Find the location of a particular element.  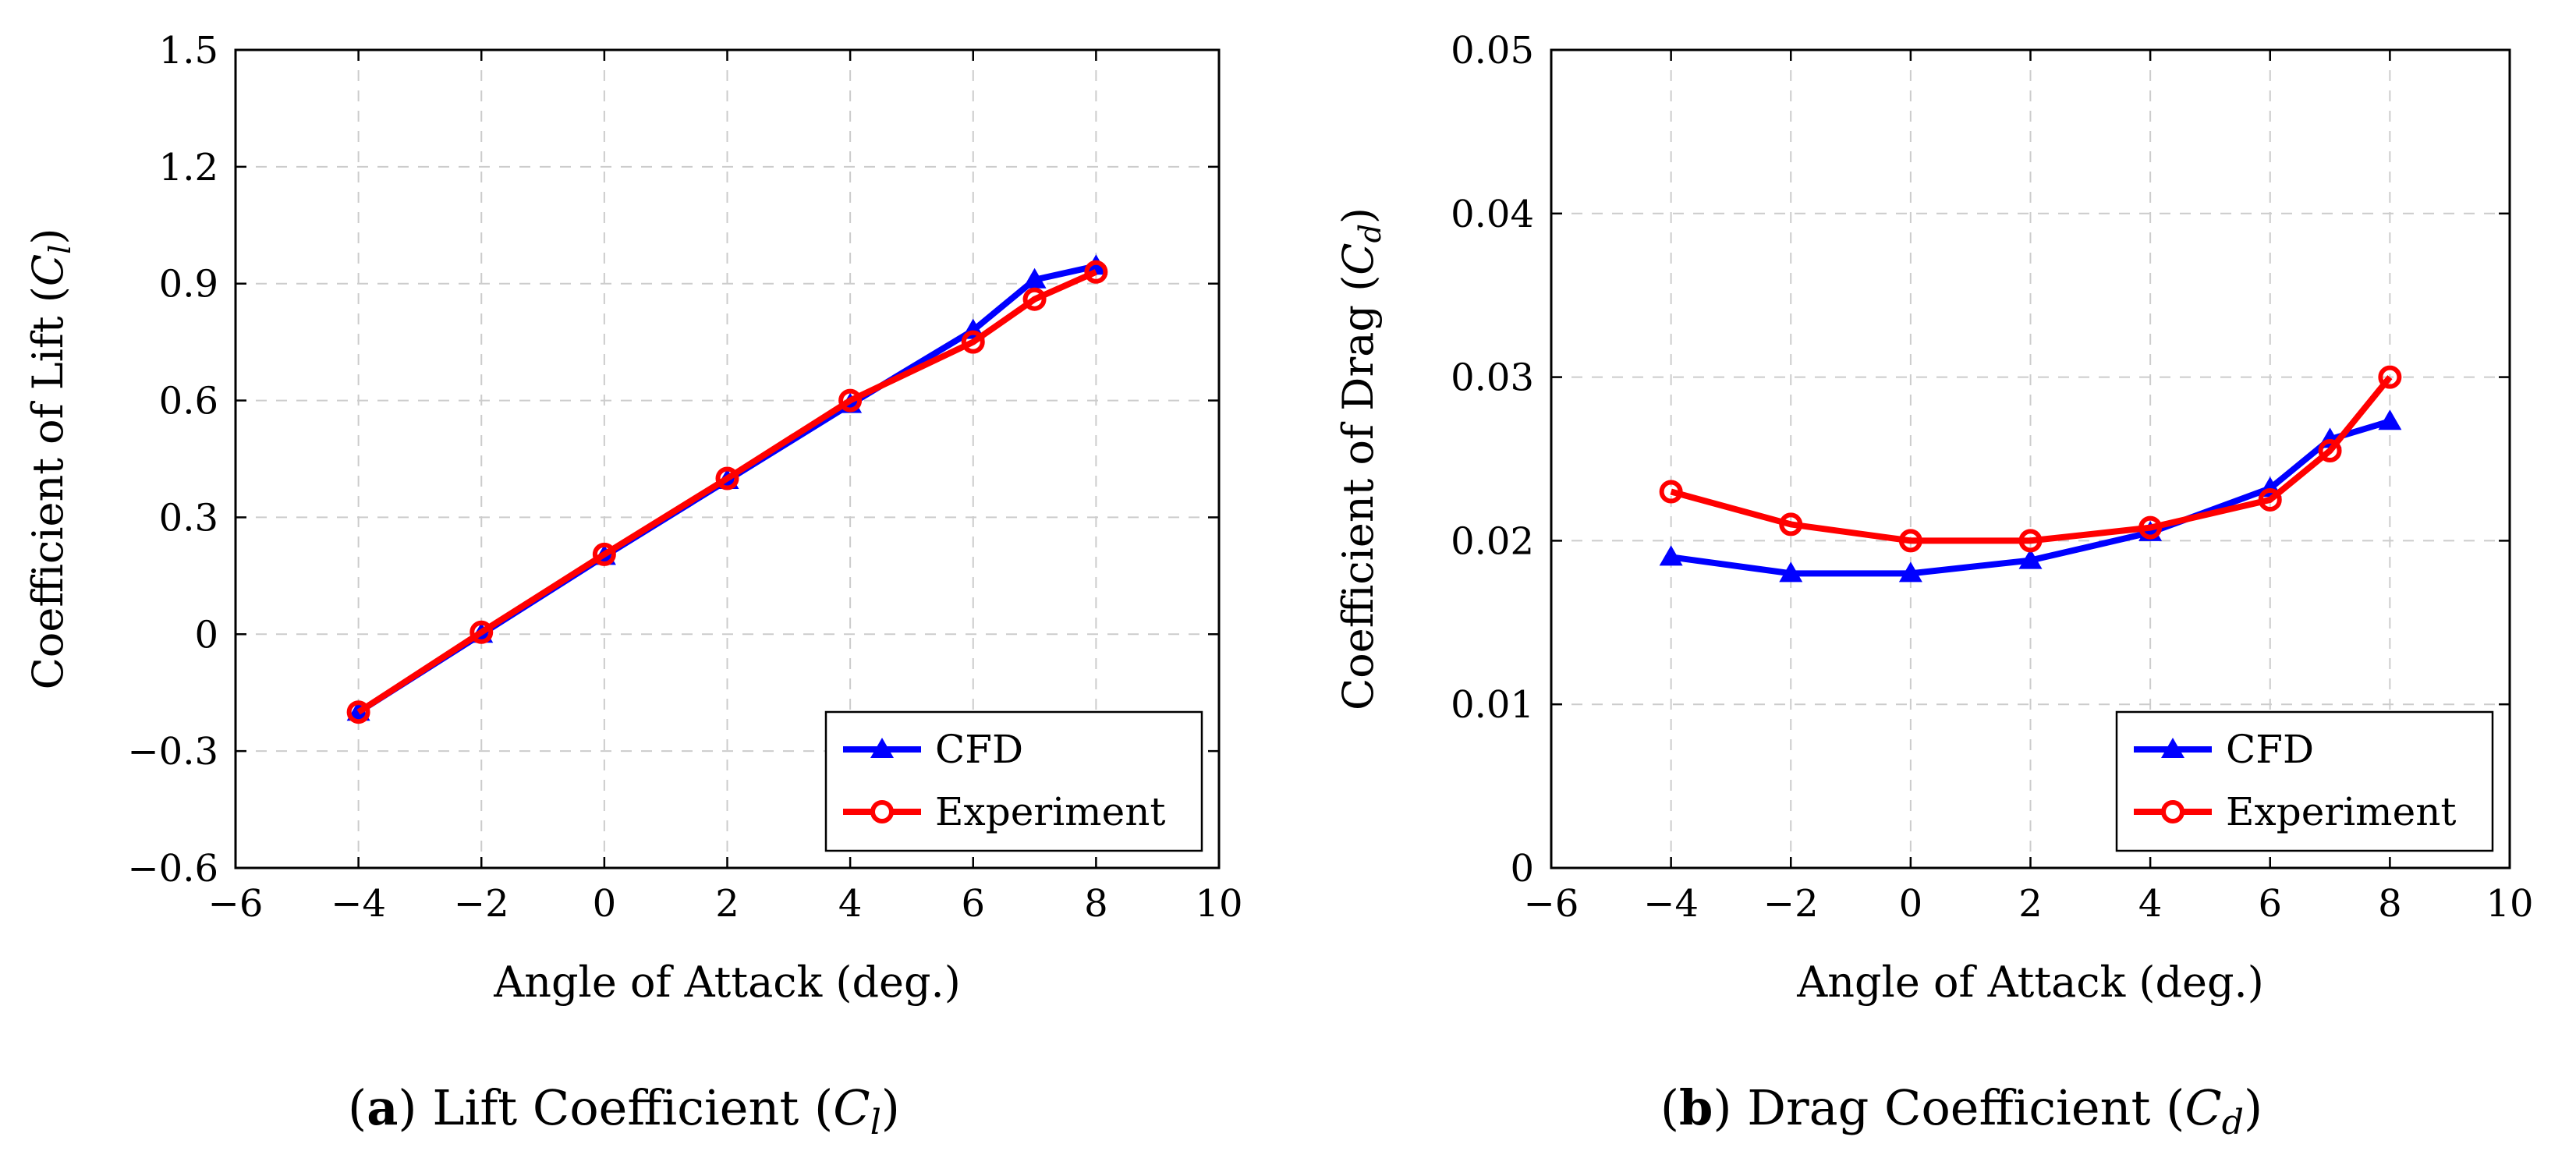

x-tick-label: 8 is located at coordinates (1096, 904).